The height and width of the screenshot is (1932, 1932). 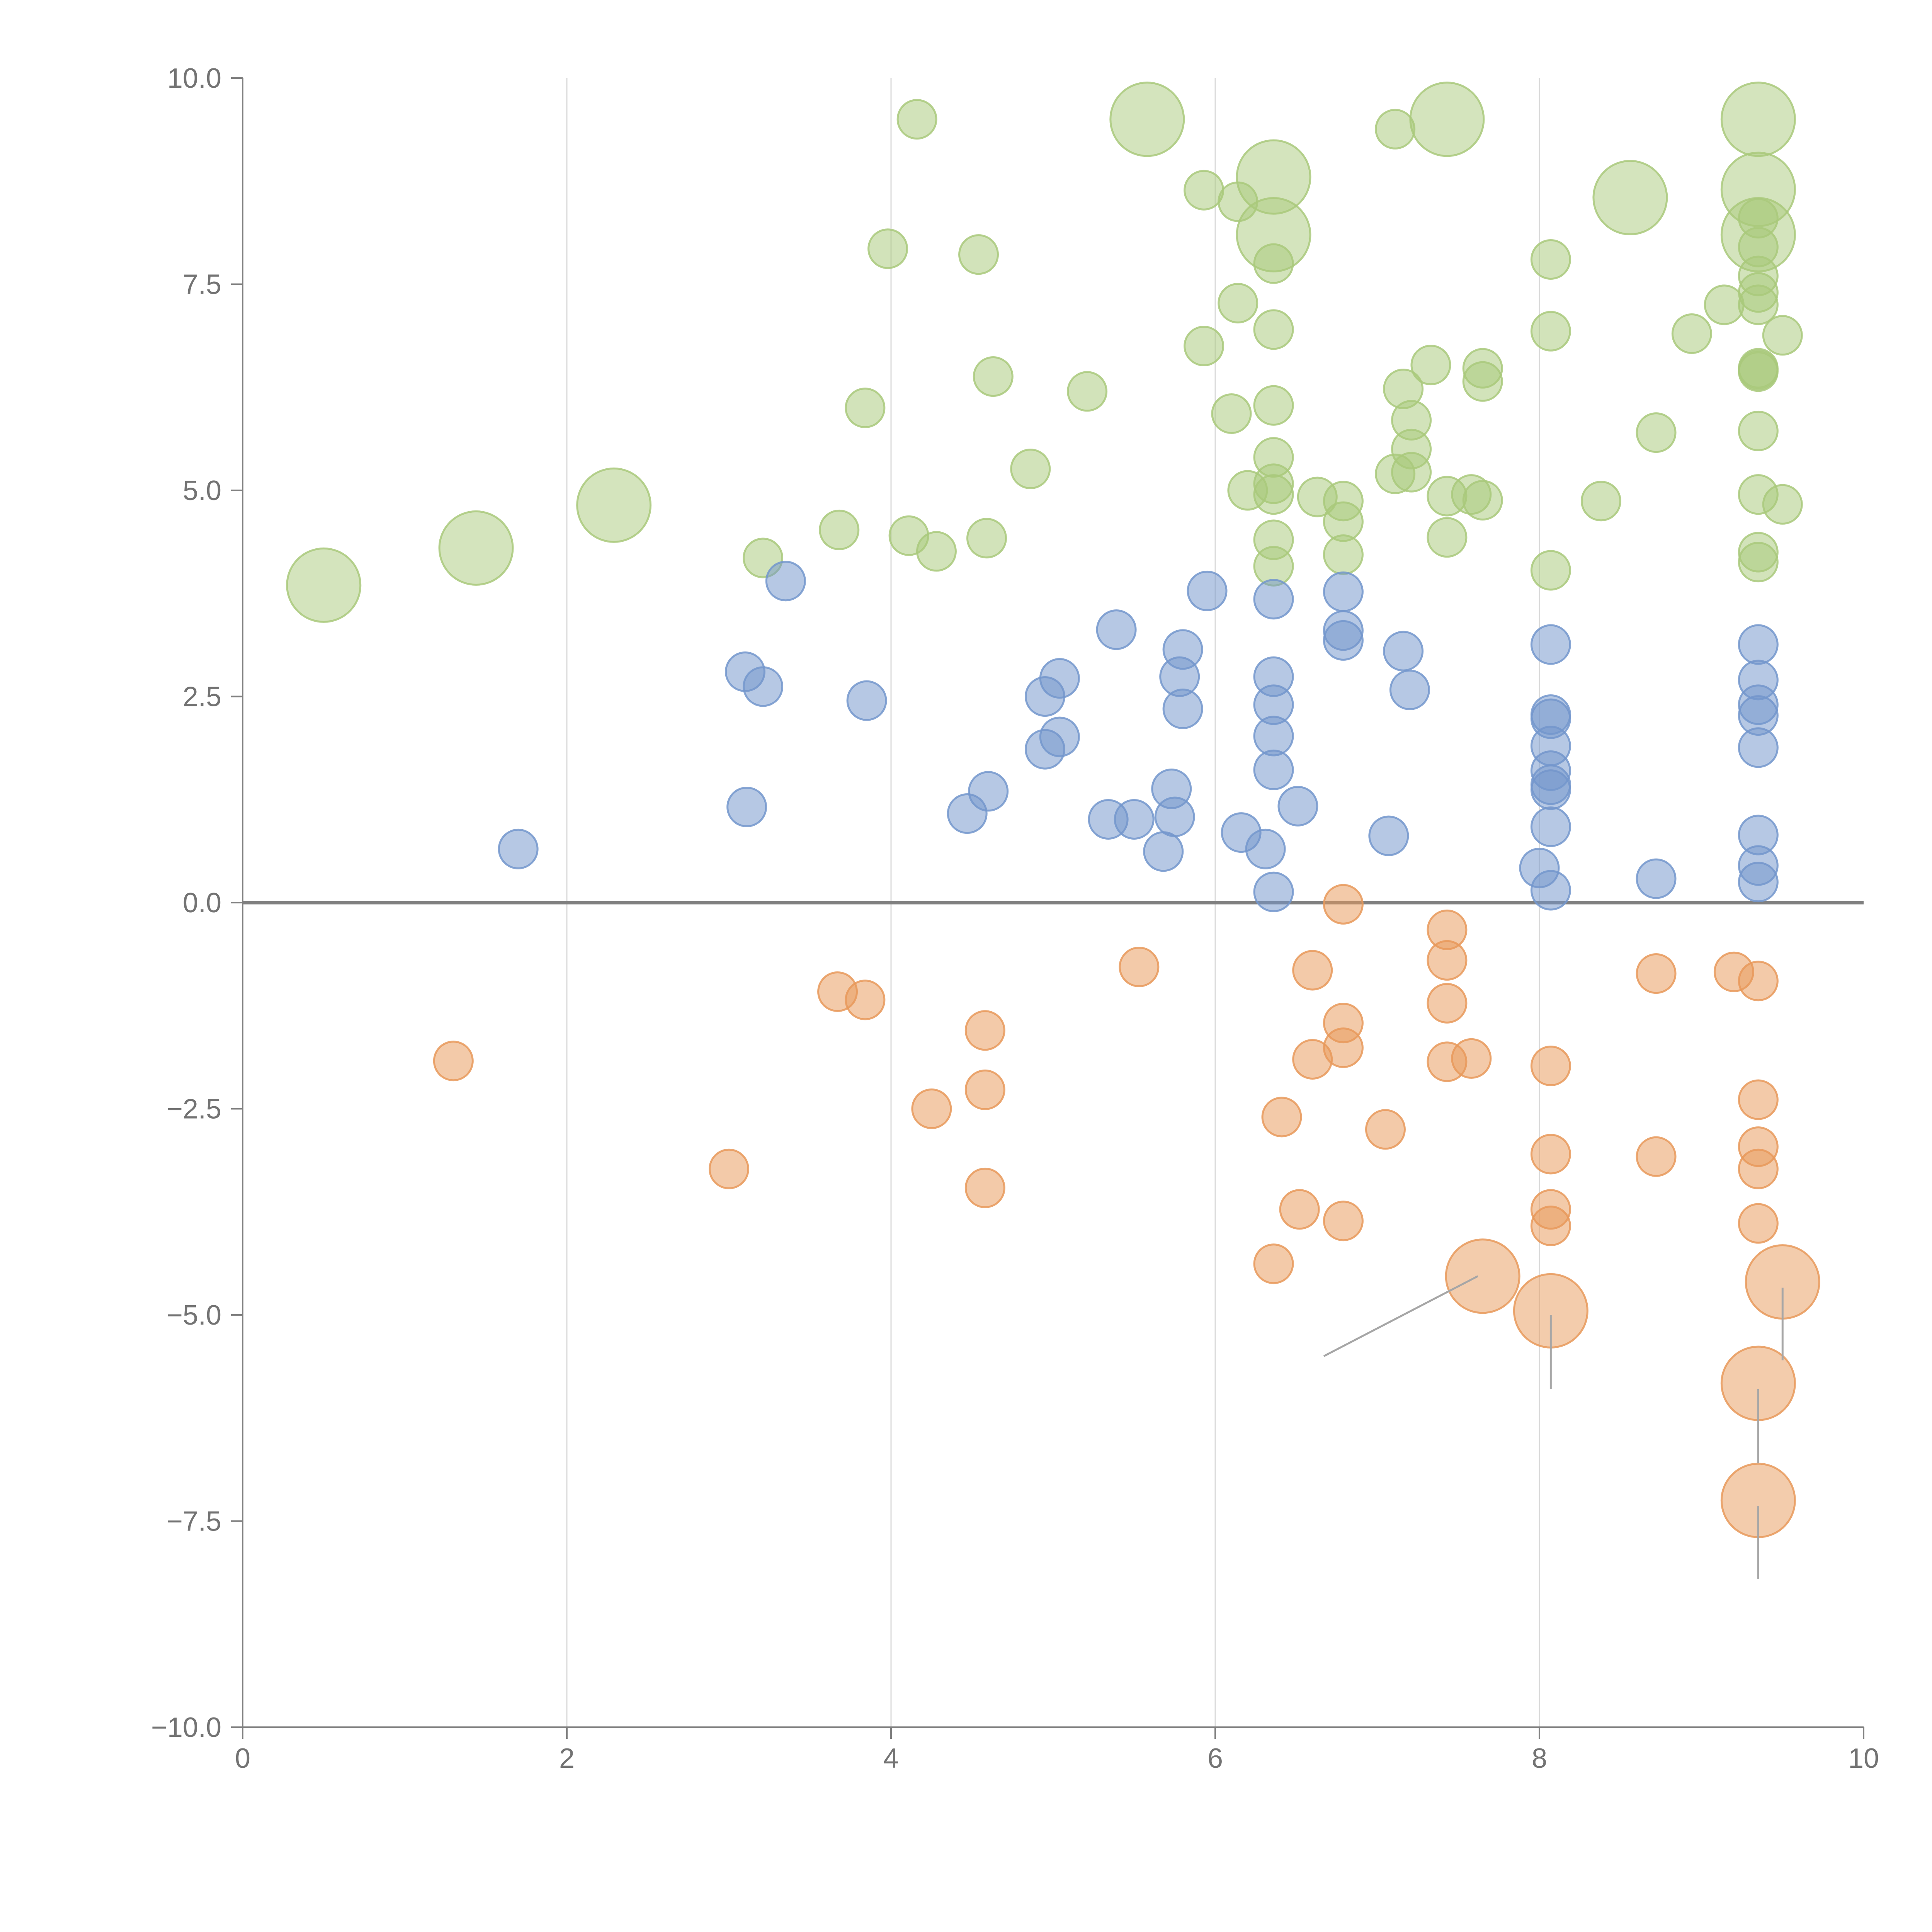 I want to click on x-tick-label: 4, so click(x=891, y=1758).